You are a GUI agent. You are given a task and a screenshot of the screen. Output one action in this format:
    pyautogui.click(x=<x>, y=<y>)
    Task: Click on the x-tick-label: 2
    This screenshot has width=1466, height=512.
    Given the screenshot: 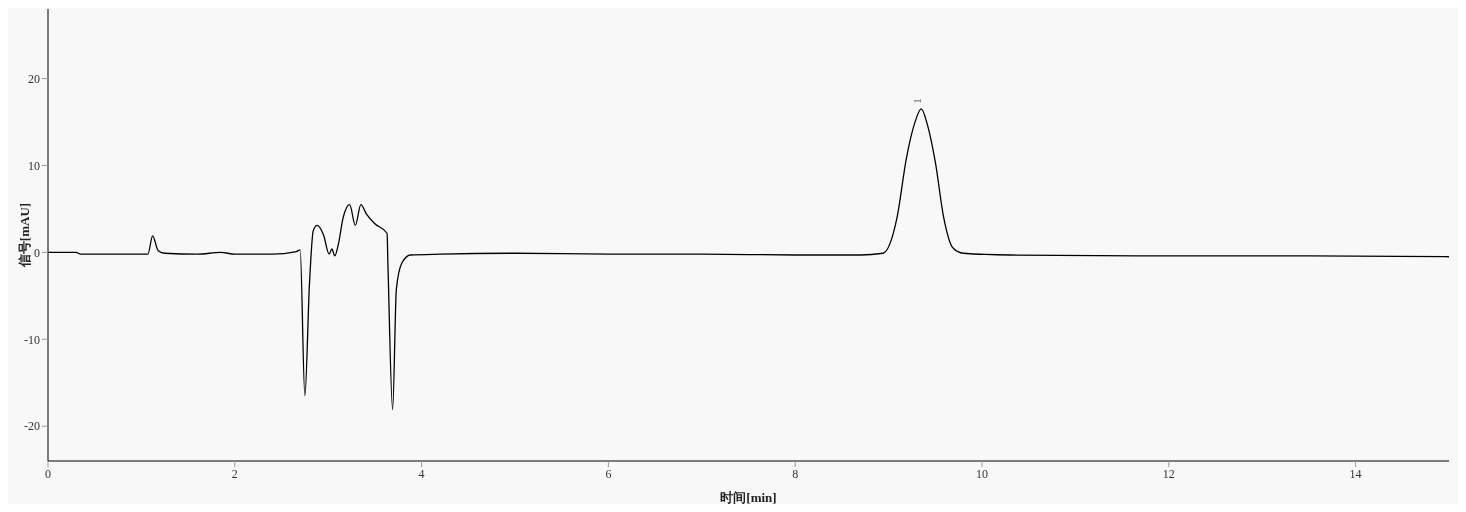 What is the action you would take?
    pyautogui.click(x=234, y=473)
    